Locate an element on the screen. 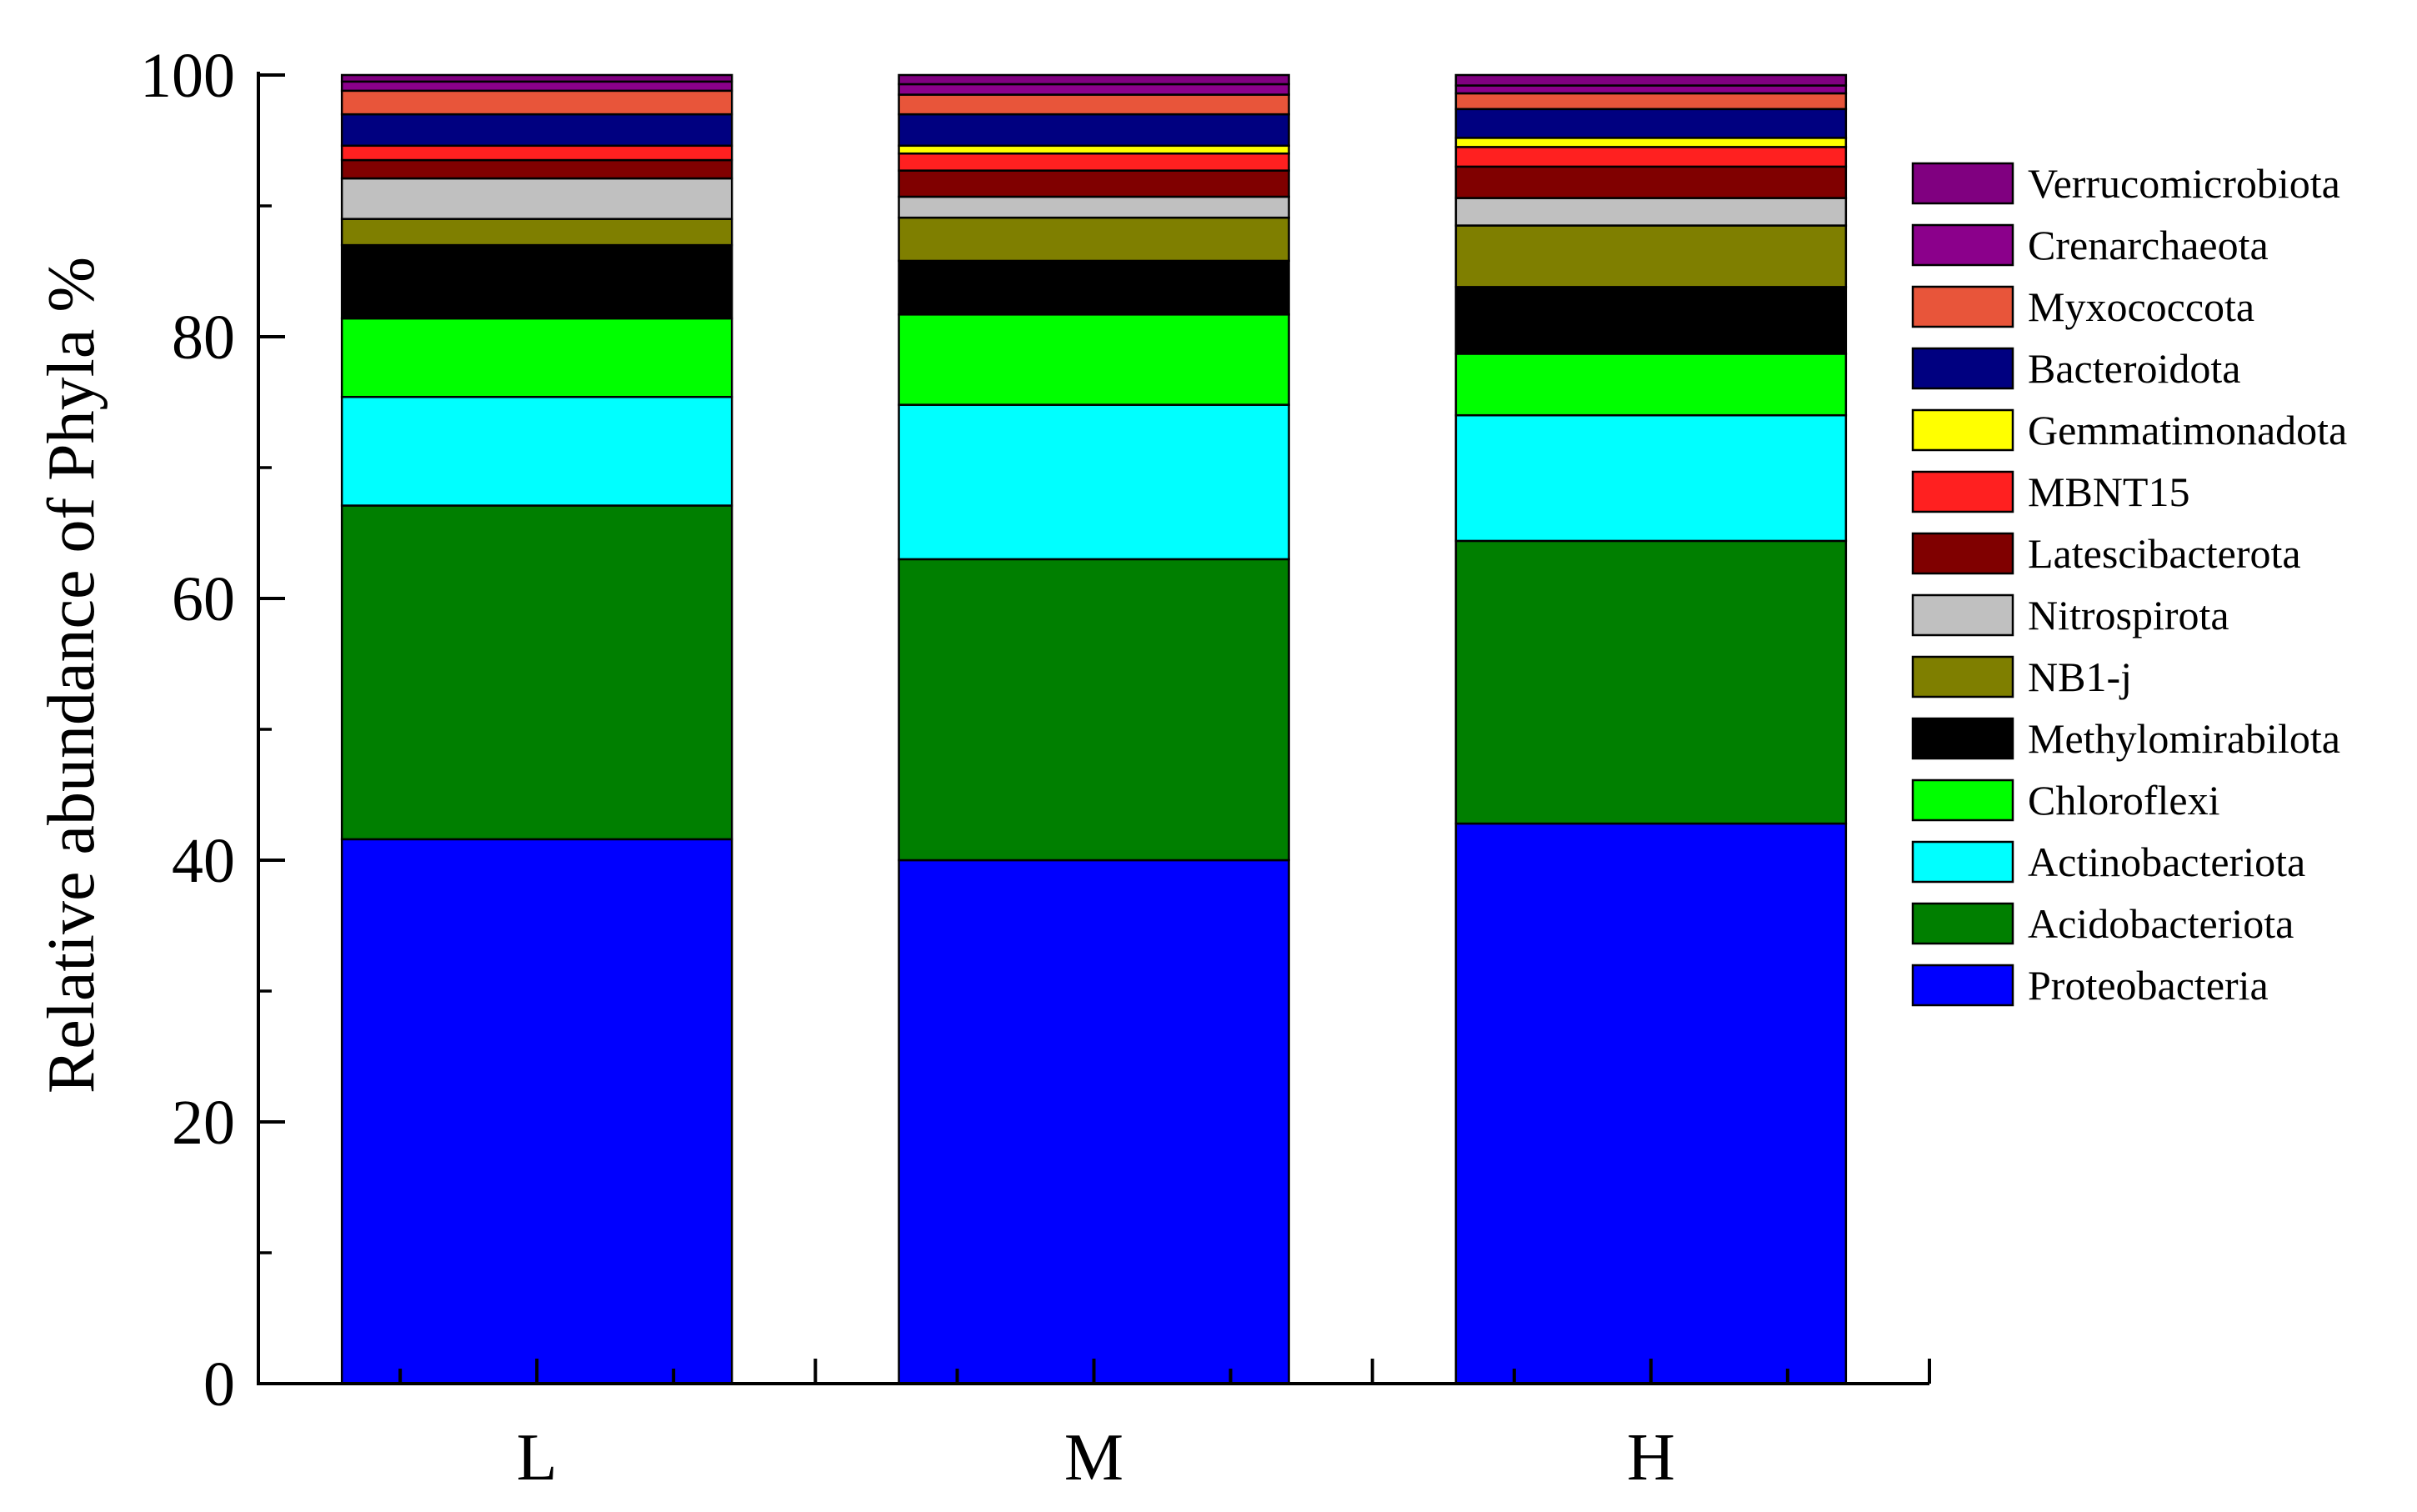 The image size is (2417, 1512). legend-item-latescibacterota: Latescibacterota is located at coordinates (2106, 553).